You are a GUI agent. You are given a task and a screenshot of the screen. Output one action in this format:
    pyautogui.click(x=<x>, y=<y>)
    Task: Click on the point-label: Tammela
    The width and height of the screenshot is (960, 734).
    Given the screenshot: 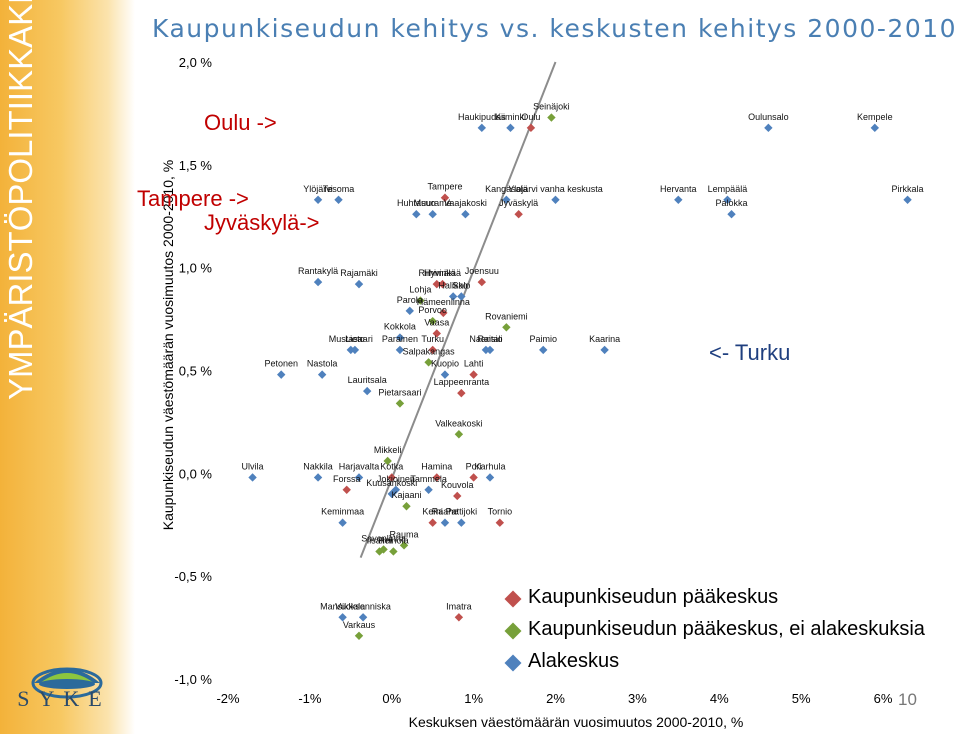 What is the action you would take?
    pyautogui.click(x=428, y=479)
    